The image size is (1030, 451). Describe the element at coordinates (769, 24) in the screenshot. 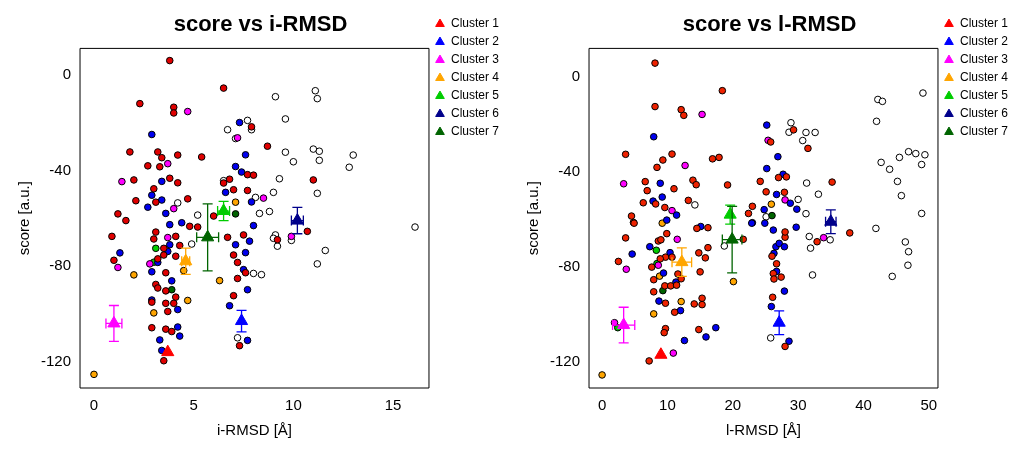

I see `chart-title: score vs l-RMSD` at that location.